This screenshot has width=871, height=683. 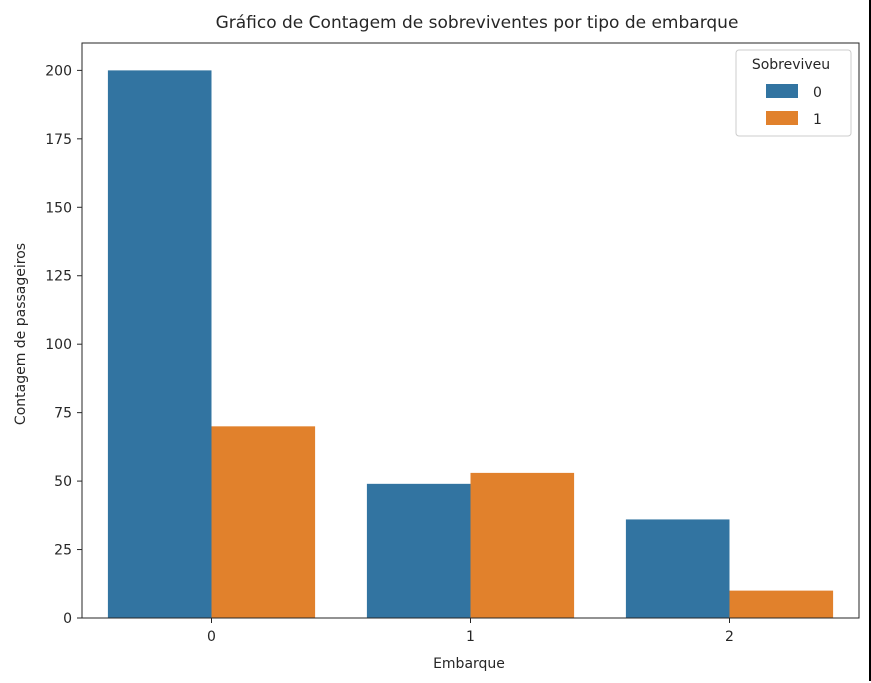 What do you see at coordinates (470, 637) in the screenshot?
I see `x-tick-label: 1` at bounding box center [470, 637].